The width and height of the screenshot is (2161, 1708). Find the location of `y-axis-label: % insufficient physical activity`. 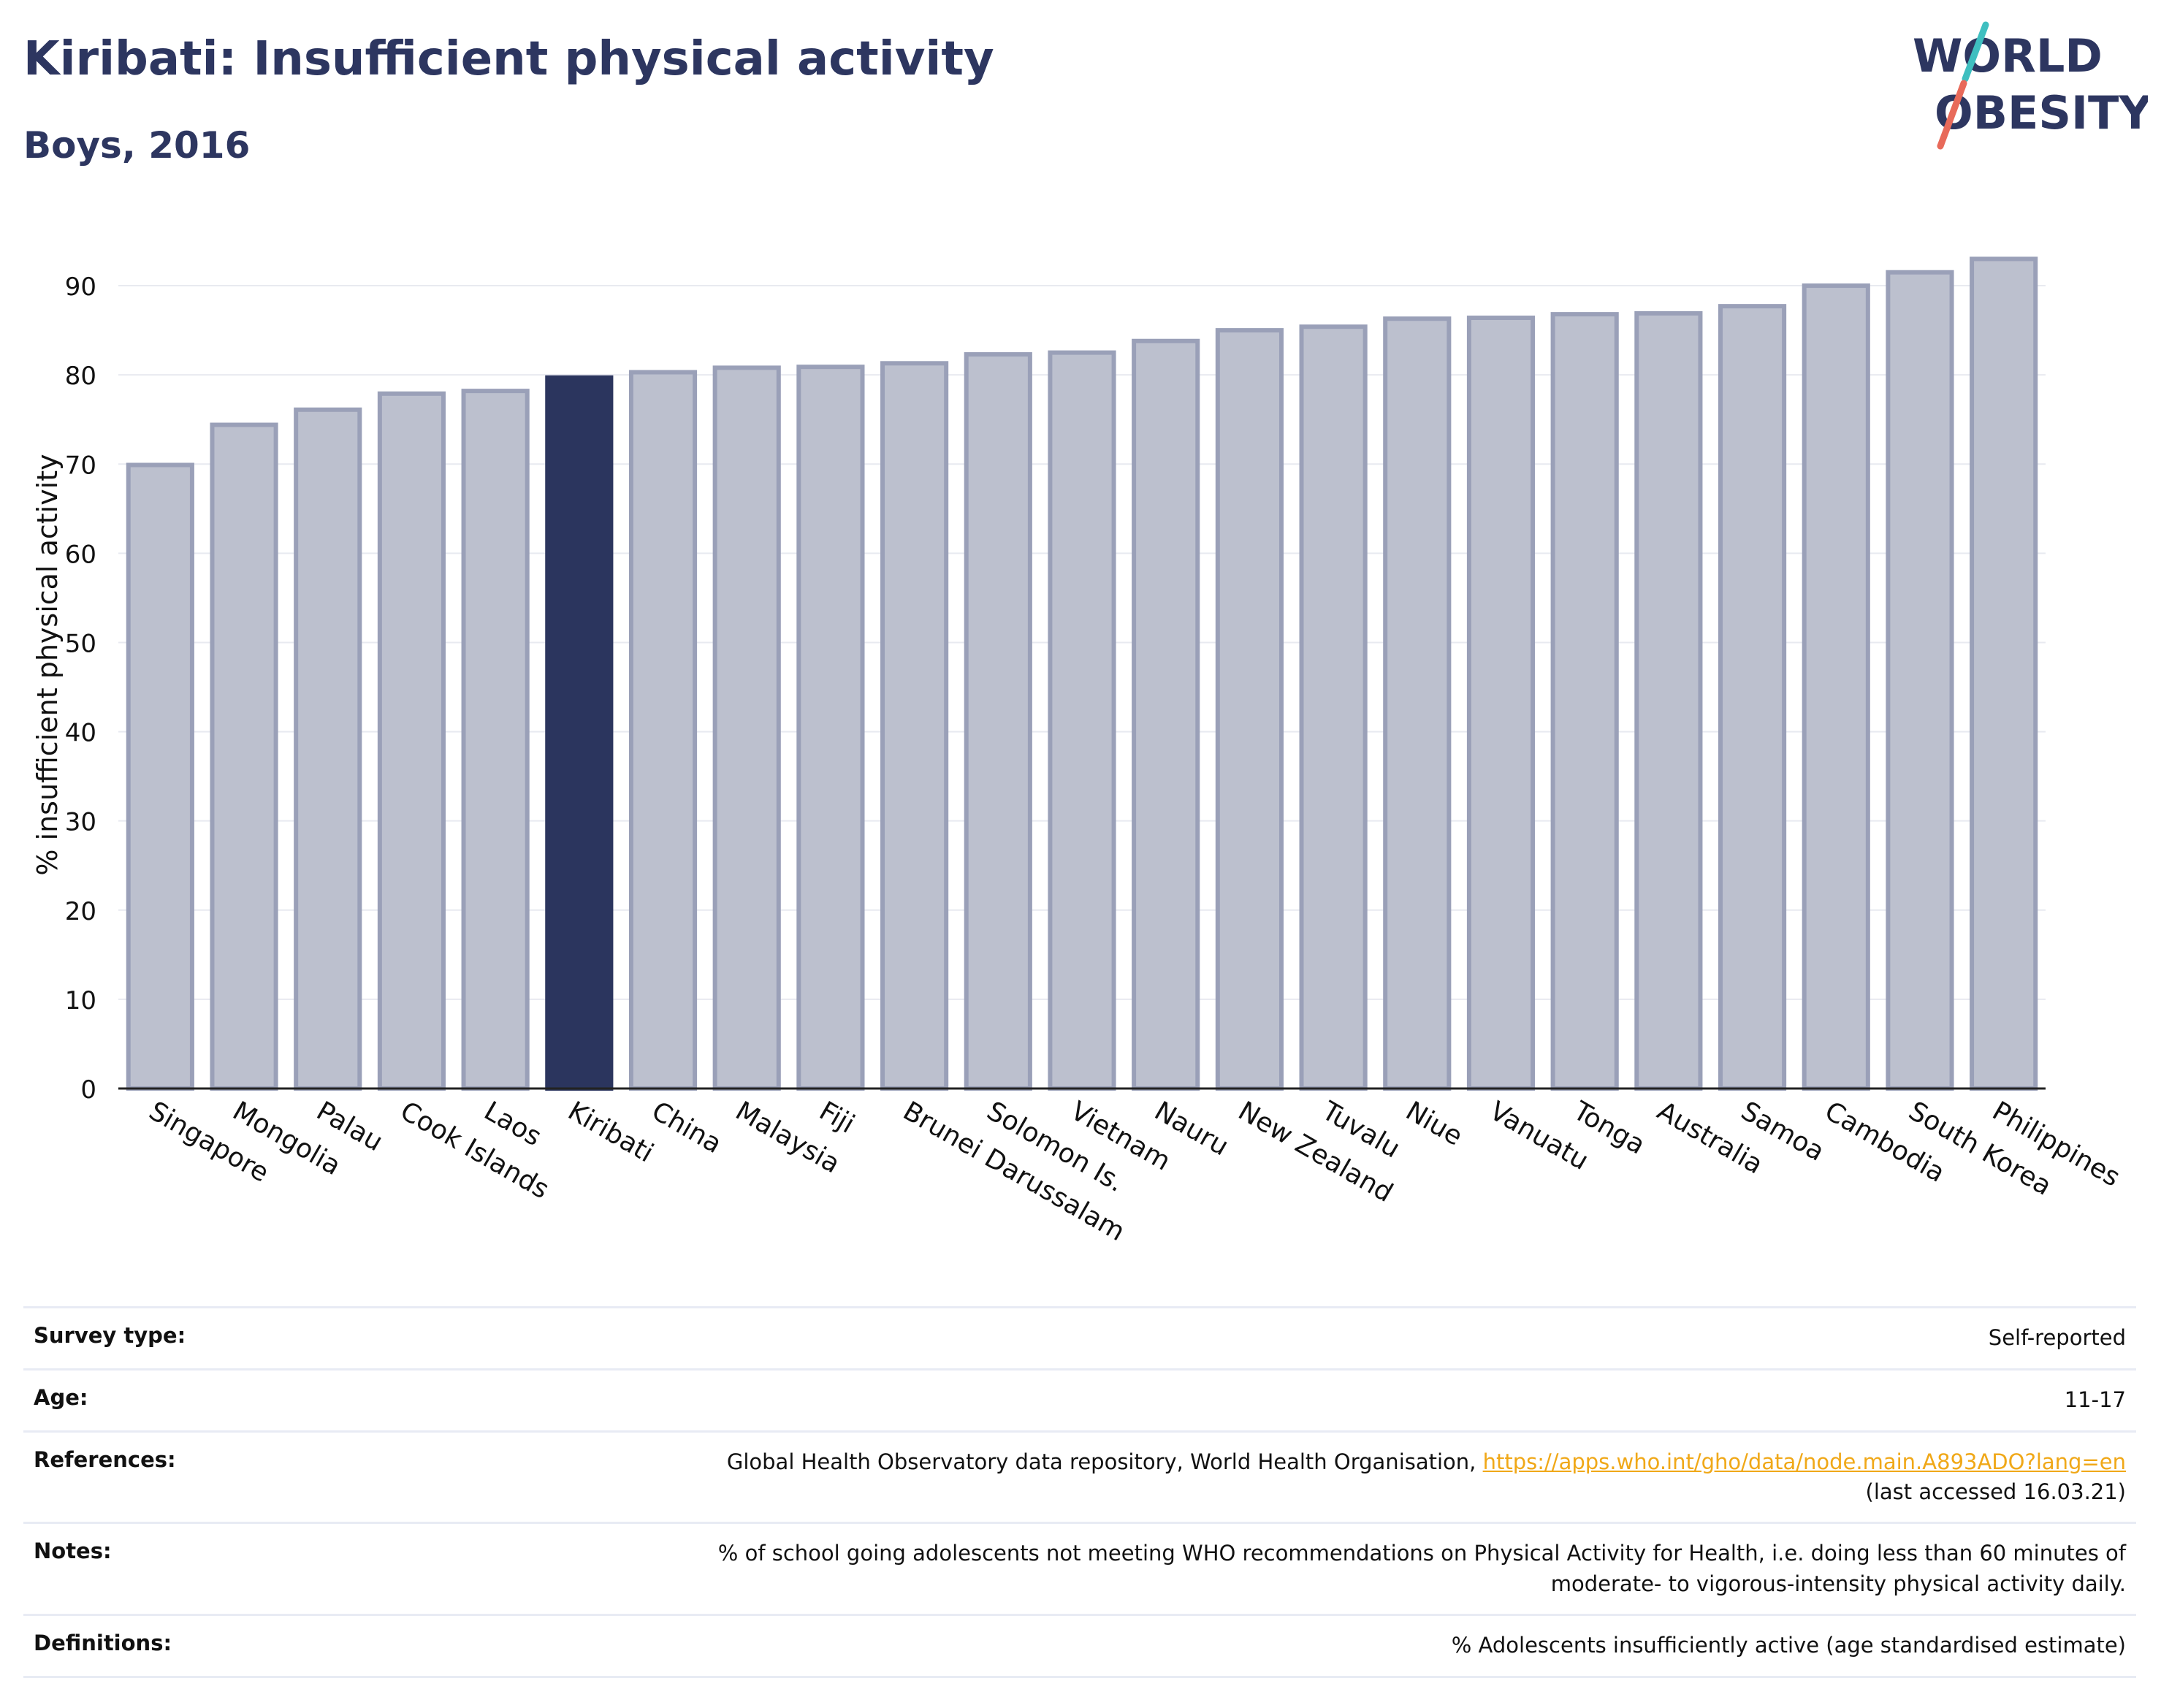

y-axis-label: % insufficient physical activity is located at coordinates (47, 664).